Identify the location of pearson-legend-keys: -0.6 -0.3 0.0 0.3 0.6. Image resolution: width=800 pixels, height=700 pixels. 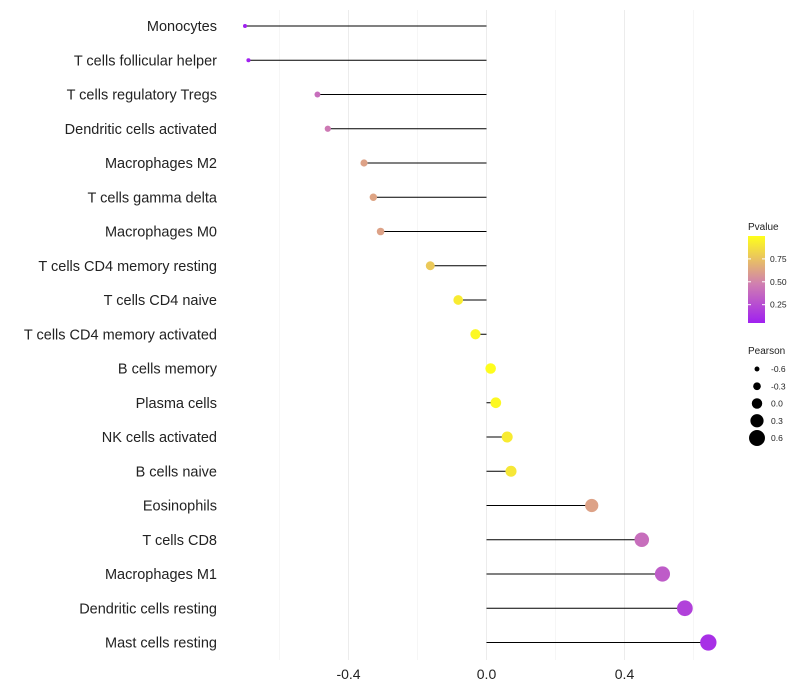
(767, 405).